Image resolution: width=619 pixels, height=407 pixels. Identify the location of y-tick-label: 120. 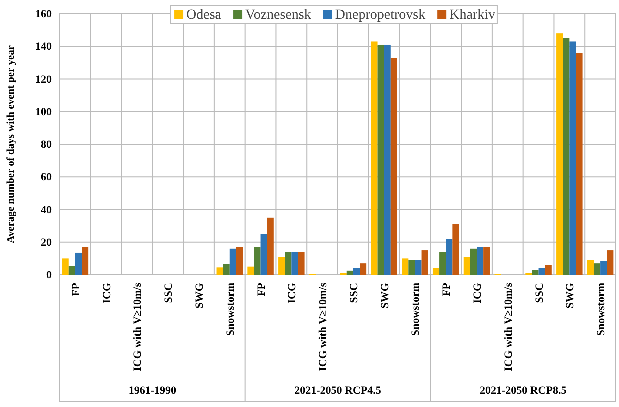
(44, 80).